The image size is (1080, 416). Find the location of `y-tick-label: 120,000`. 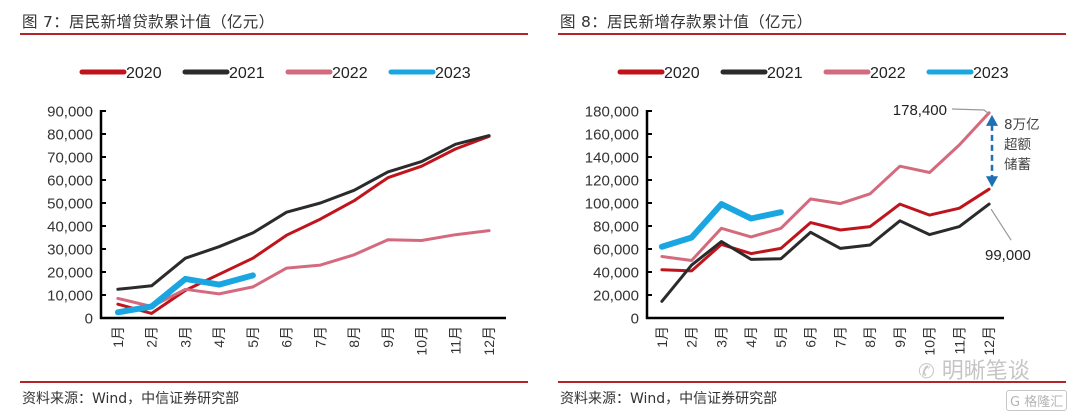

y-tick-label: 120,000 is located at coordinates (612, 181).